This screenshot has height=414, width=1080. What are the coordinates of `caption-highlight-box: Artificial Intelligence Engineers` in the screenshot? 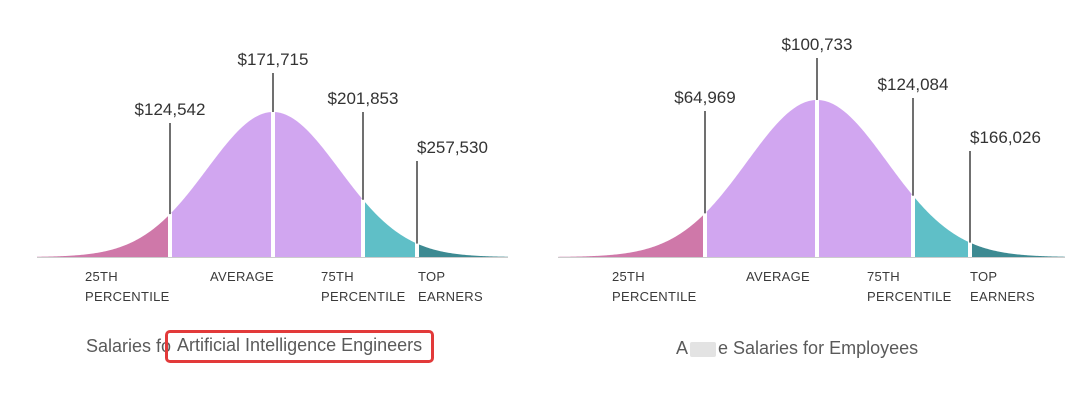 It's located at (300, 346).